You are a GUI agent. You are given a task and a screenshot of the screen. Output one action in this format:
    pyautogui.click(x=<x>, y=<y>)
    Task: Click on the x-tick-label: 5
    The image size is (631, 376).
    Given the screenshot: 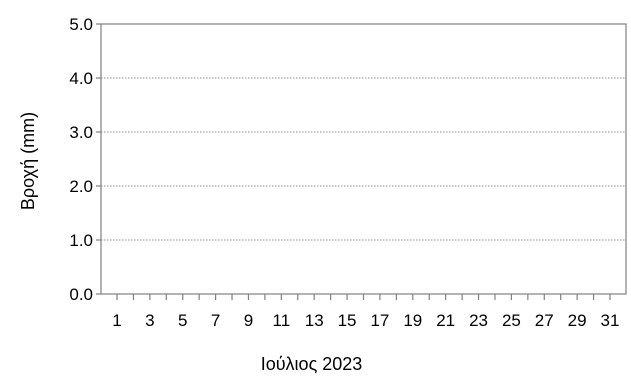 What is the action you would take?
    pyautogui.click(x=182, y=320)
    